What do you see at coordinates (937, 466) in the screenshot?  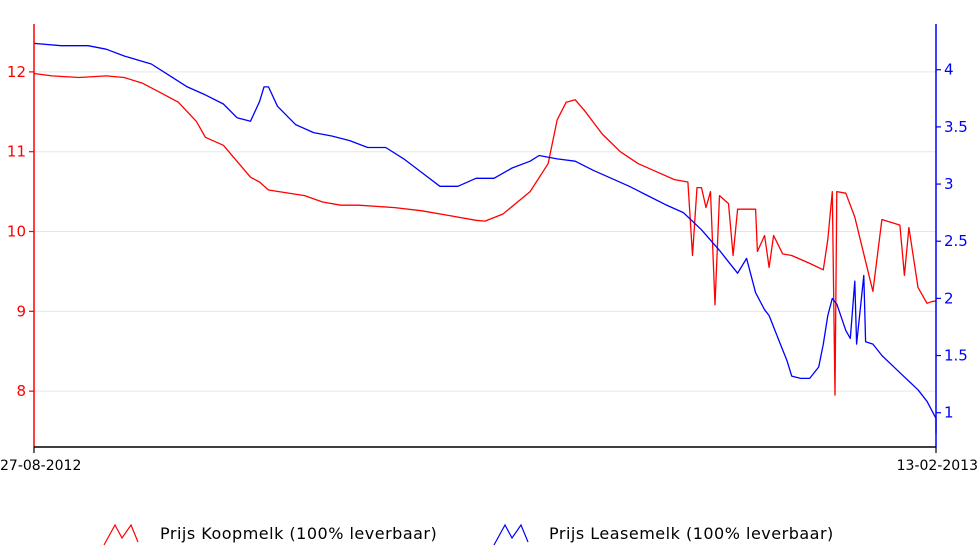 I see `x-tick-label: 13-02-2013` at bounding box center [937, 466].